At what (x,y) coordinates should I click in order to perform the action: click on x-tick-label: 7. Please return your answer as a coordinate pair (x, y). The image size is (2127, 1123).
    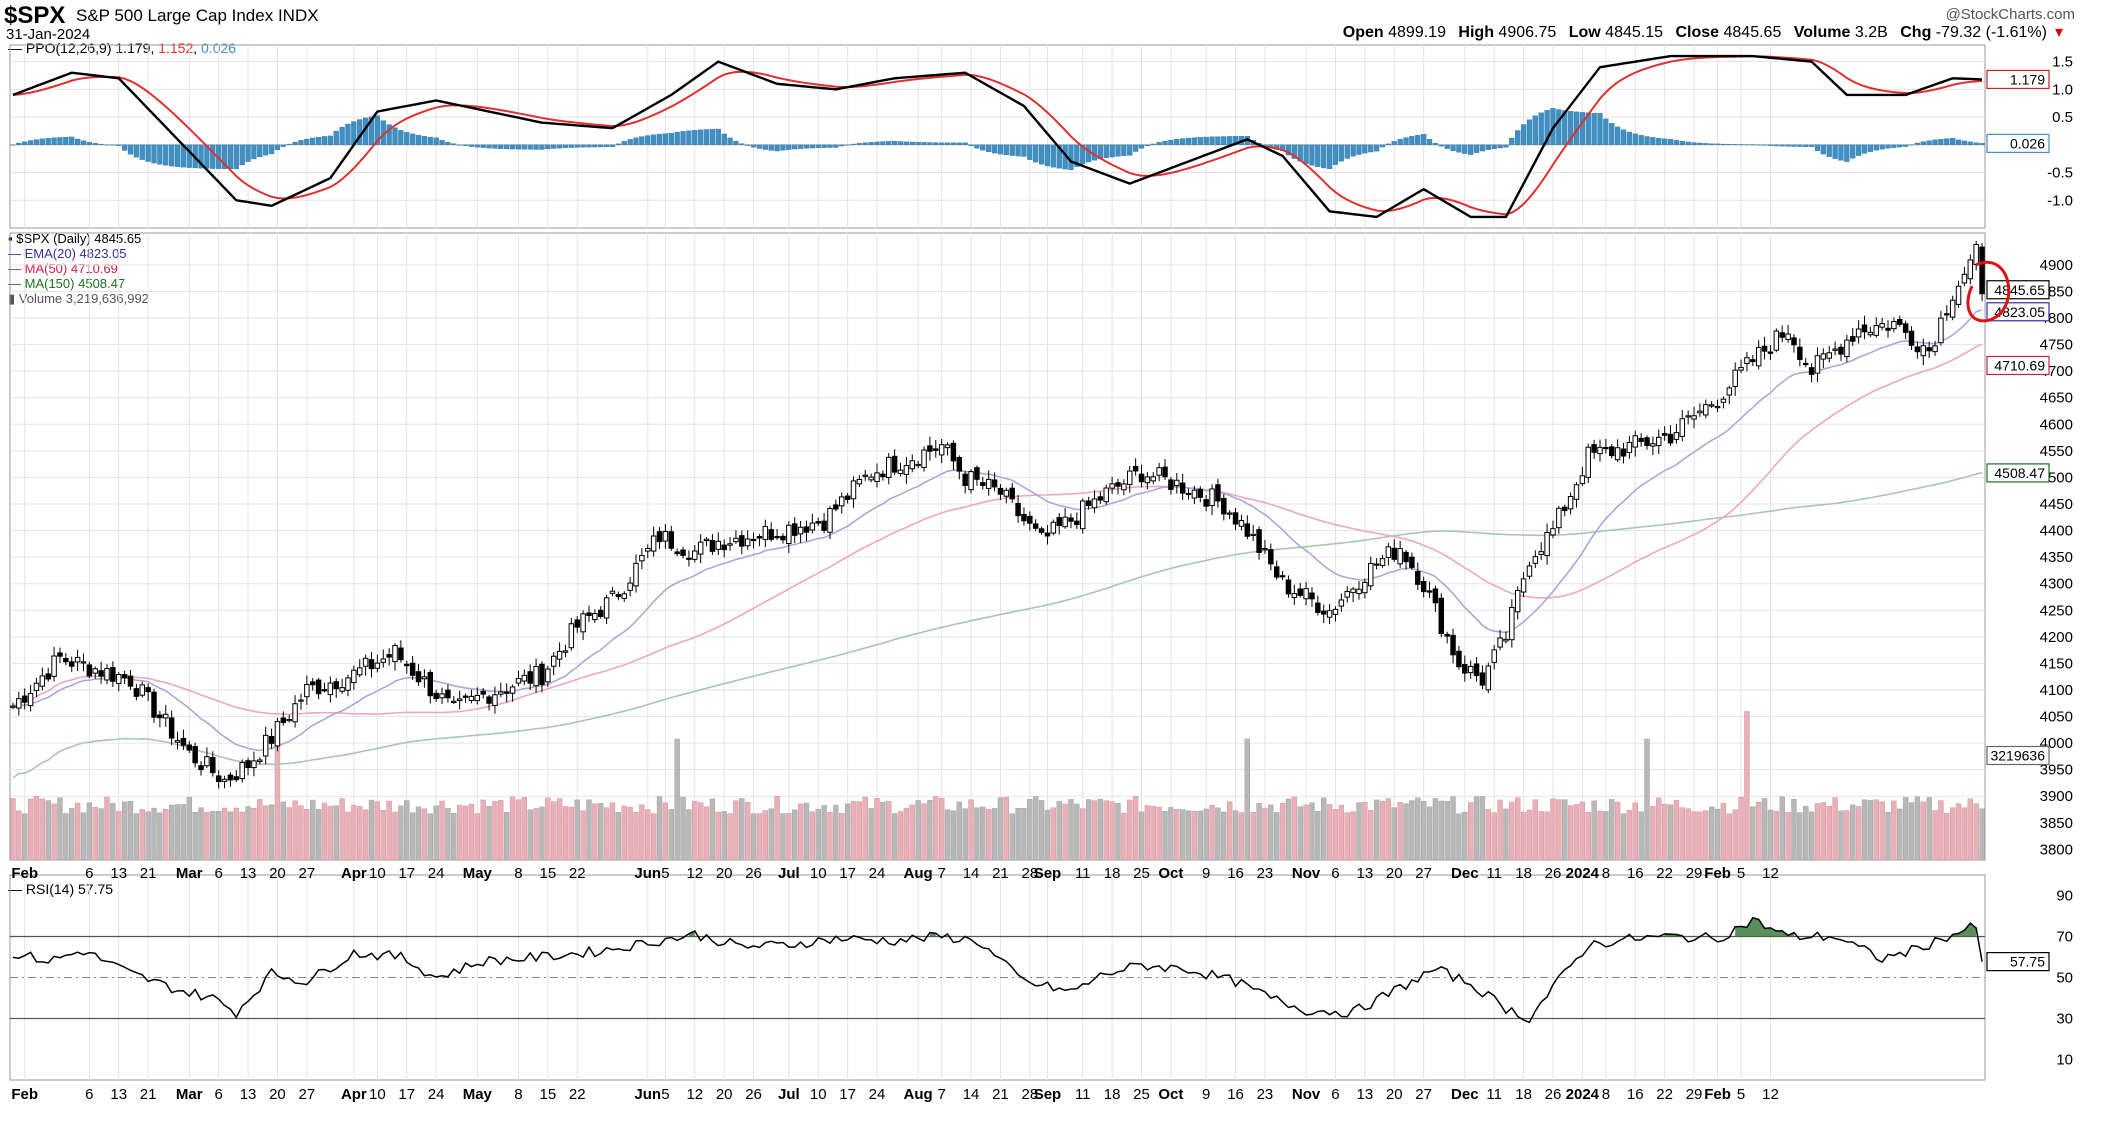
    Looking at the image, I should click on (941, 873).